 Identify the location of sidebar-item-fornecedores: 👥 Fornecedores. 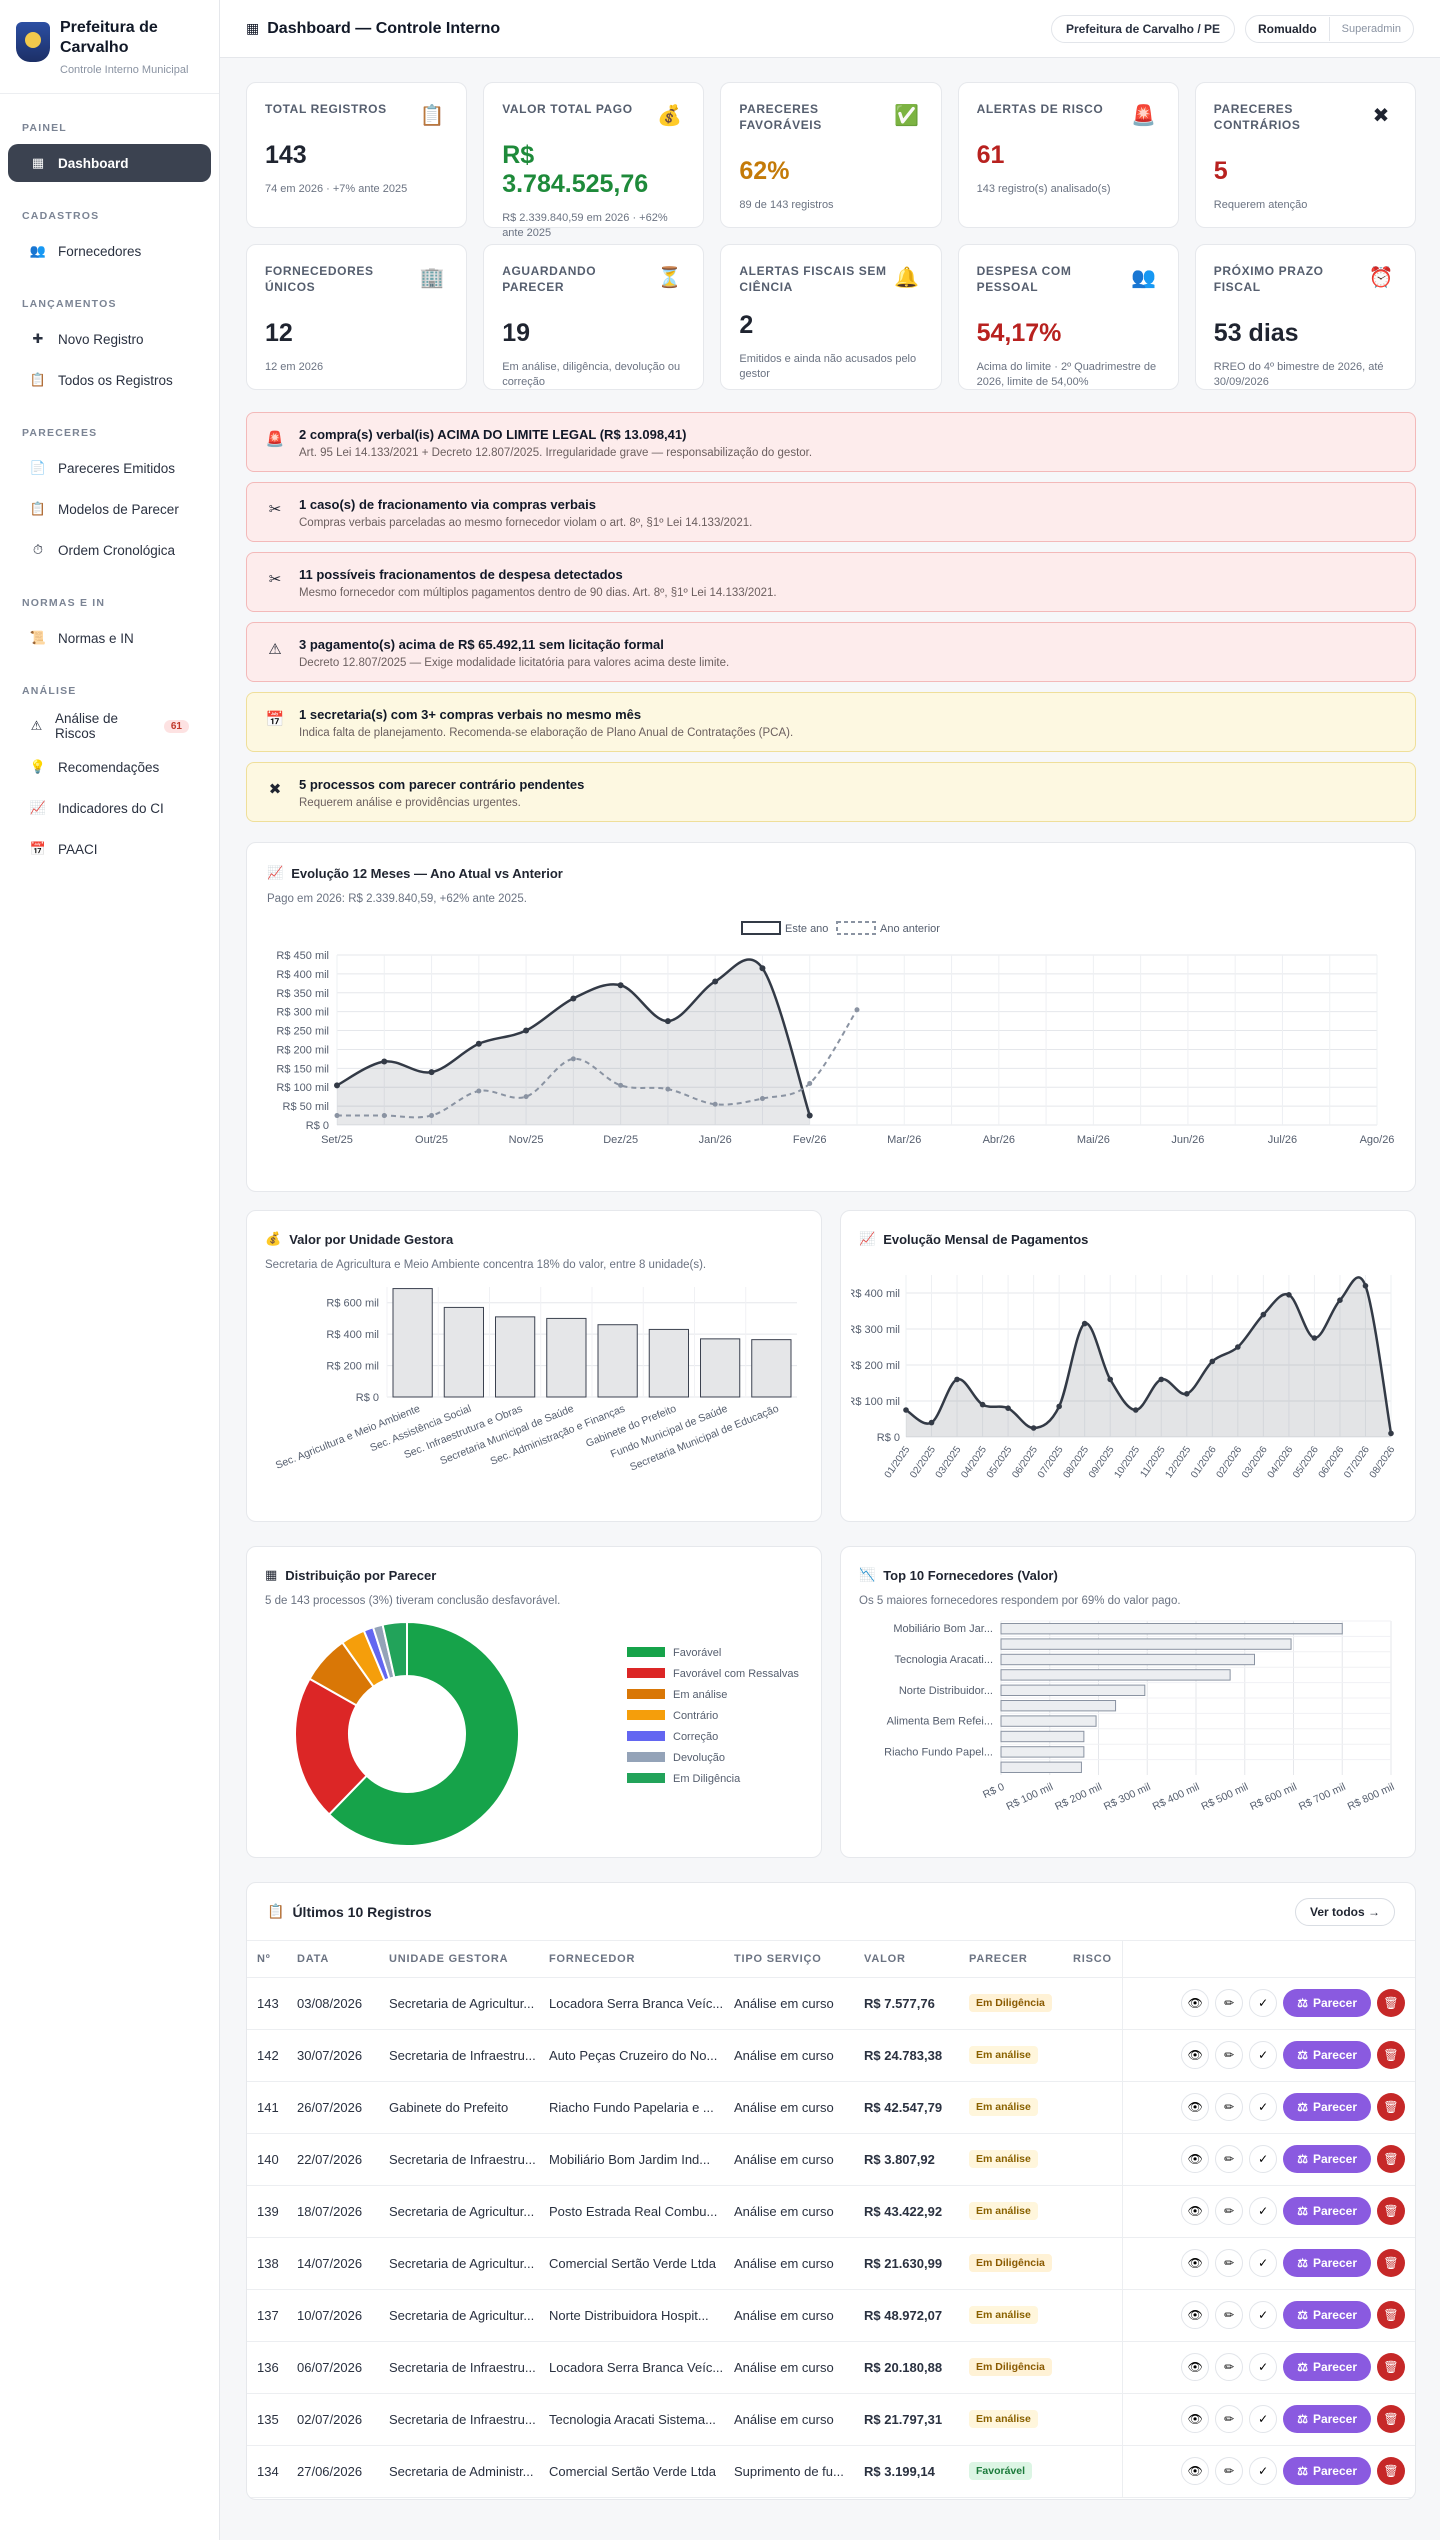
(109, 251).